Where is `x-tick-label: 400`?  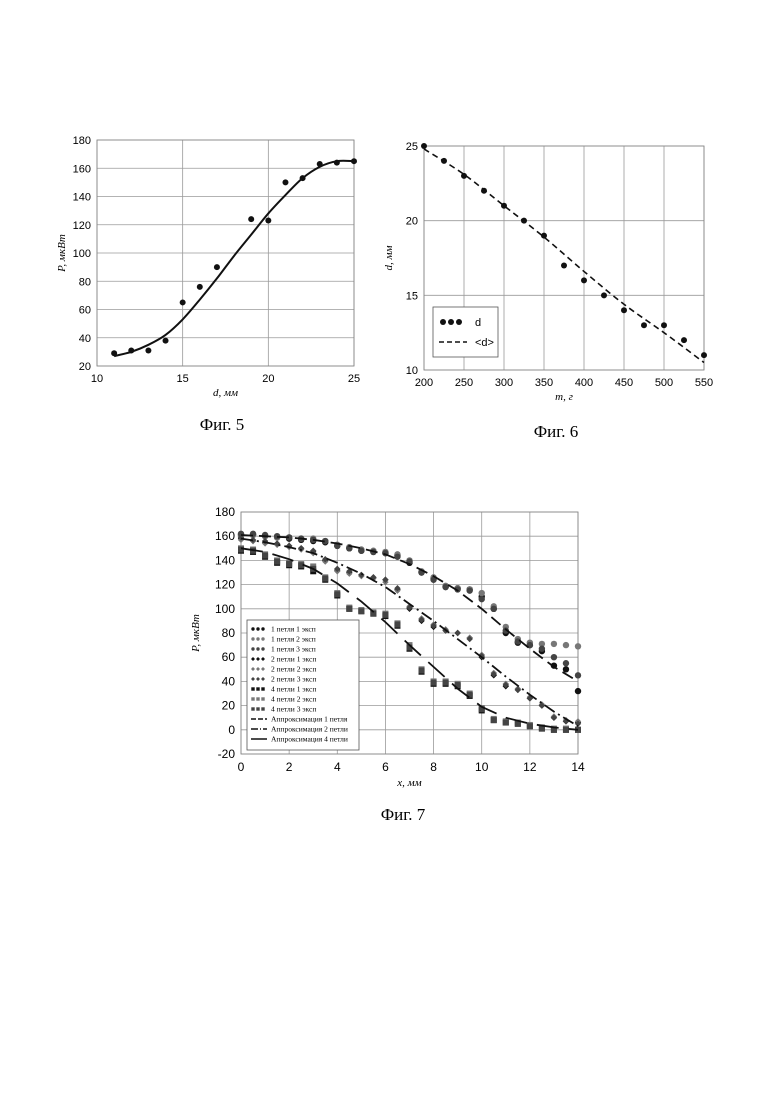
x-tick-label: 400 is located at coordinates (584, 383).